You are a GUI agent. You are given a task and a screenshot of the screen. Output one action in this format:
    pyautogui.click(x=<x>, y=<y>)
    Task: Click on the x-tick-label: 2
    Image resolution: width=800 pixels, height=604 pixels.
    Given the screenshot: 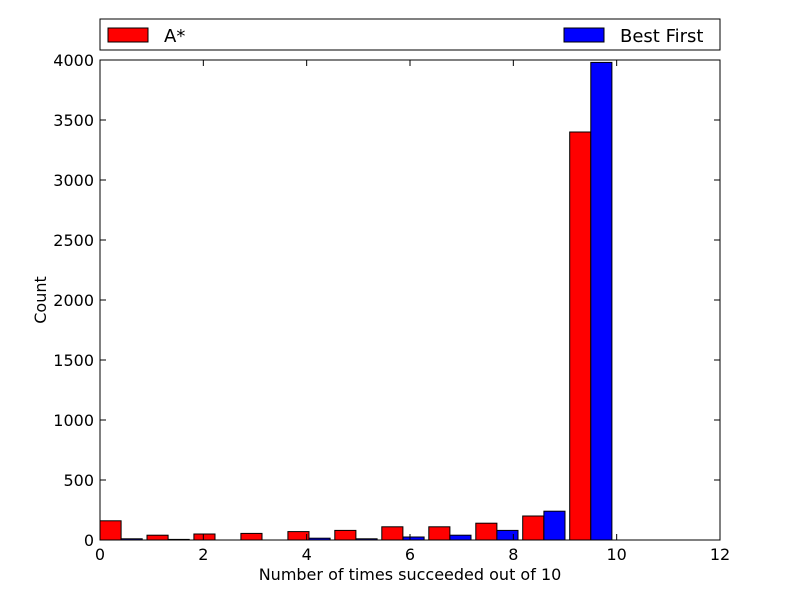 What is the action you would take?
    pyautogui.click(x=203, y=554)
    